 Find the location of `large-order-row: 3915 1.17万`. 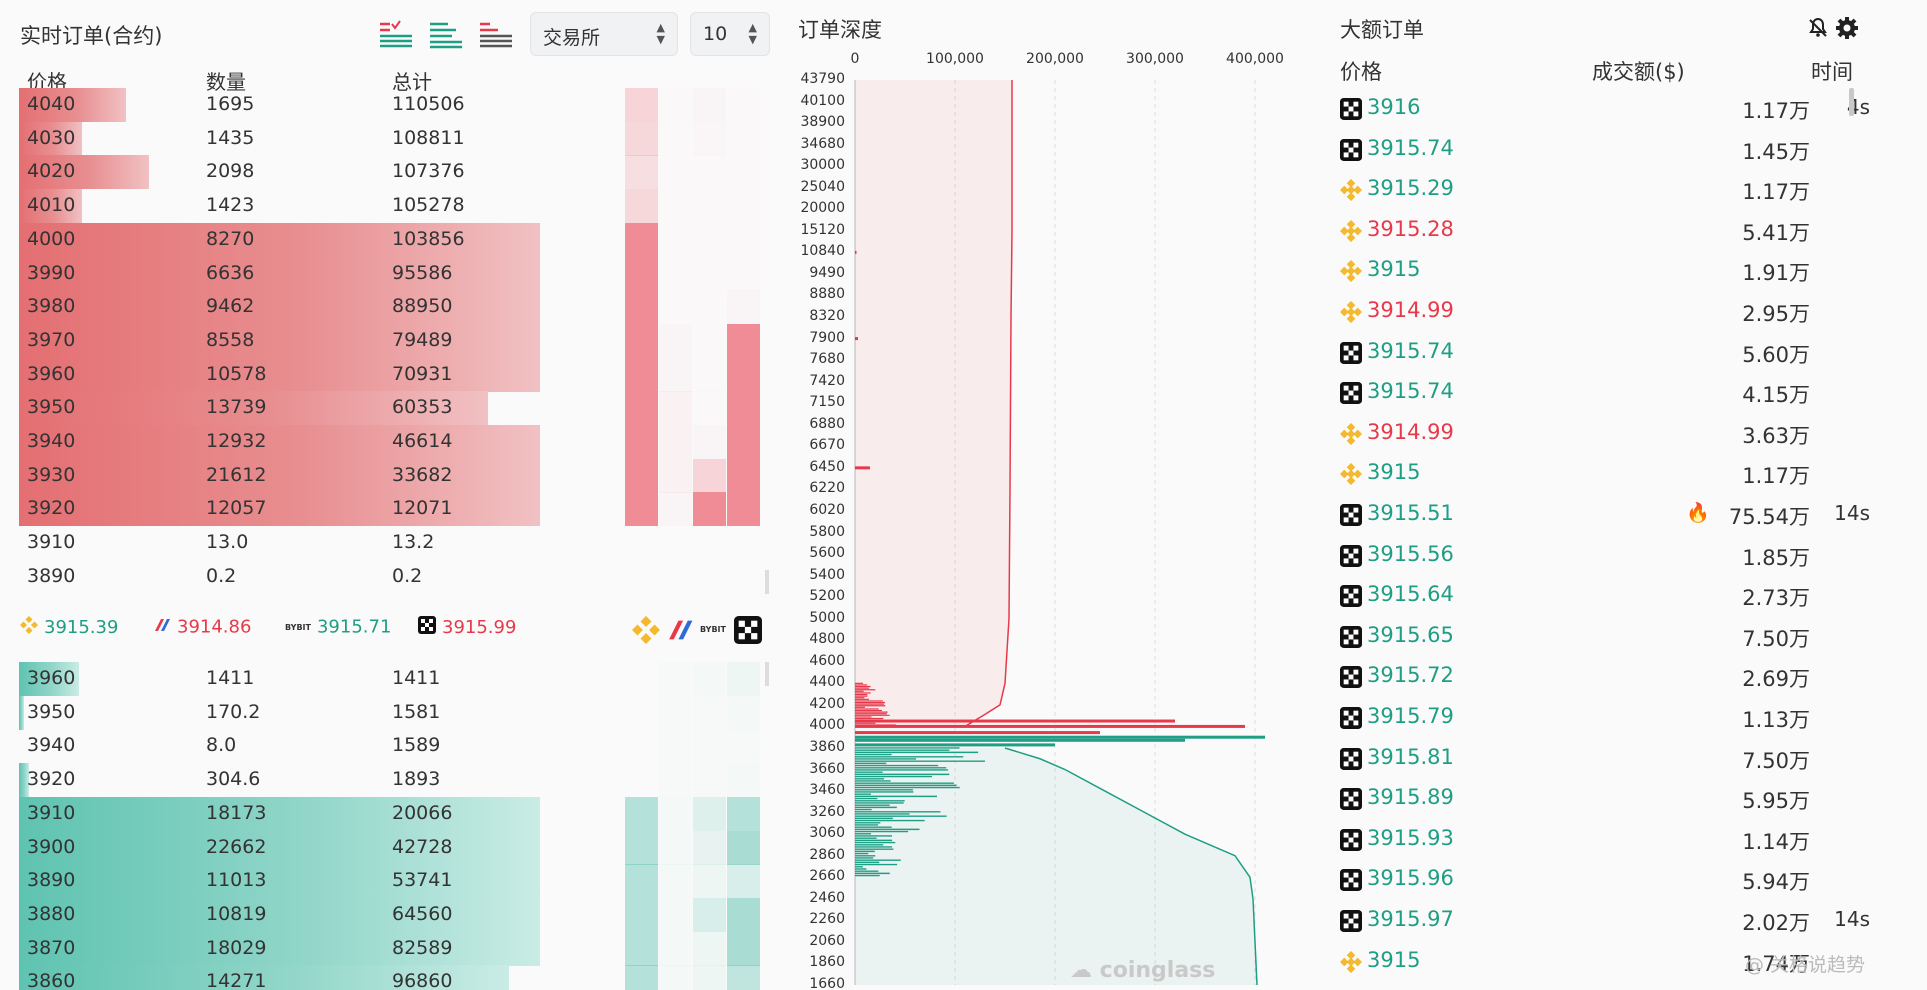

large-order-row: 3915 1.17万 is located at coordinates (1610, 473).